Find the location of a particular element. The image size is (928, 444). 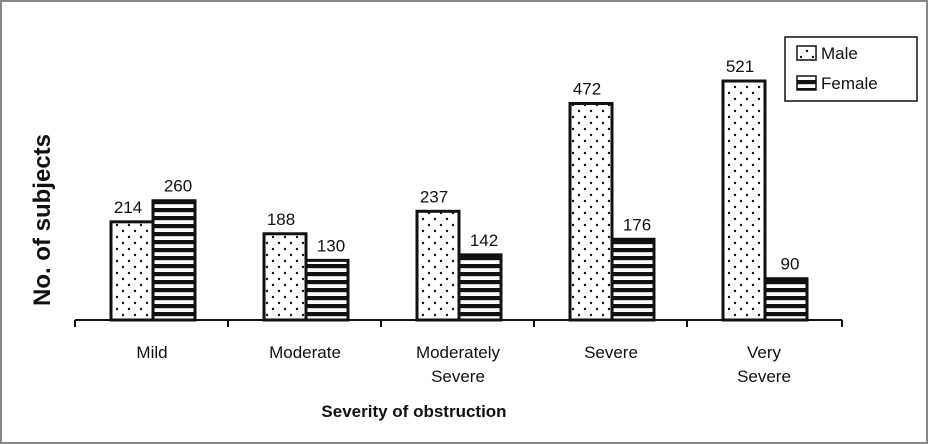

x-tick-label-0: Mild is located at coordinates (151, 352).